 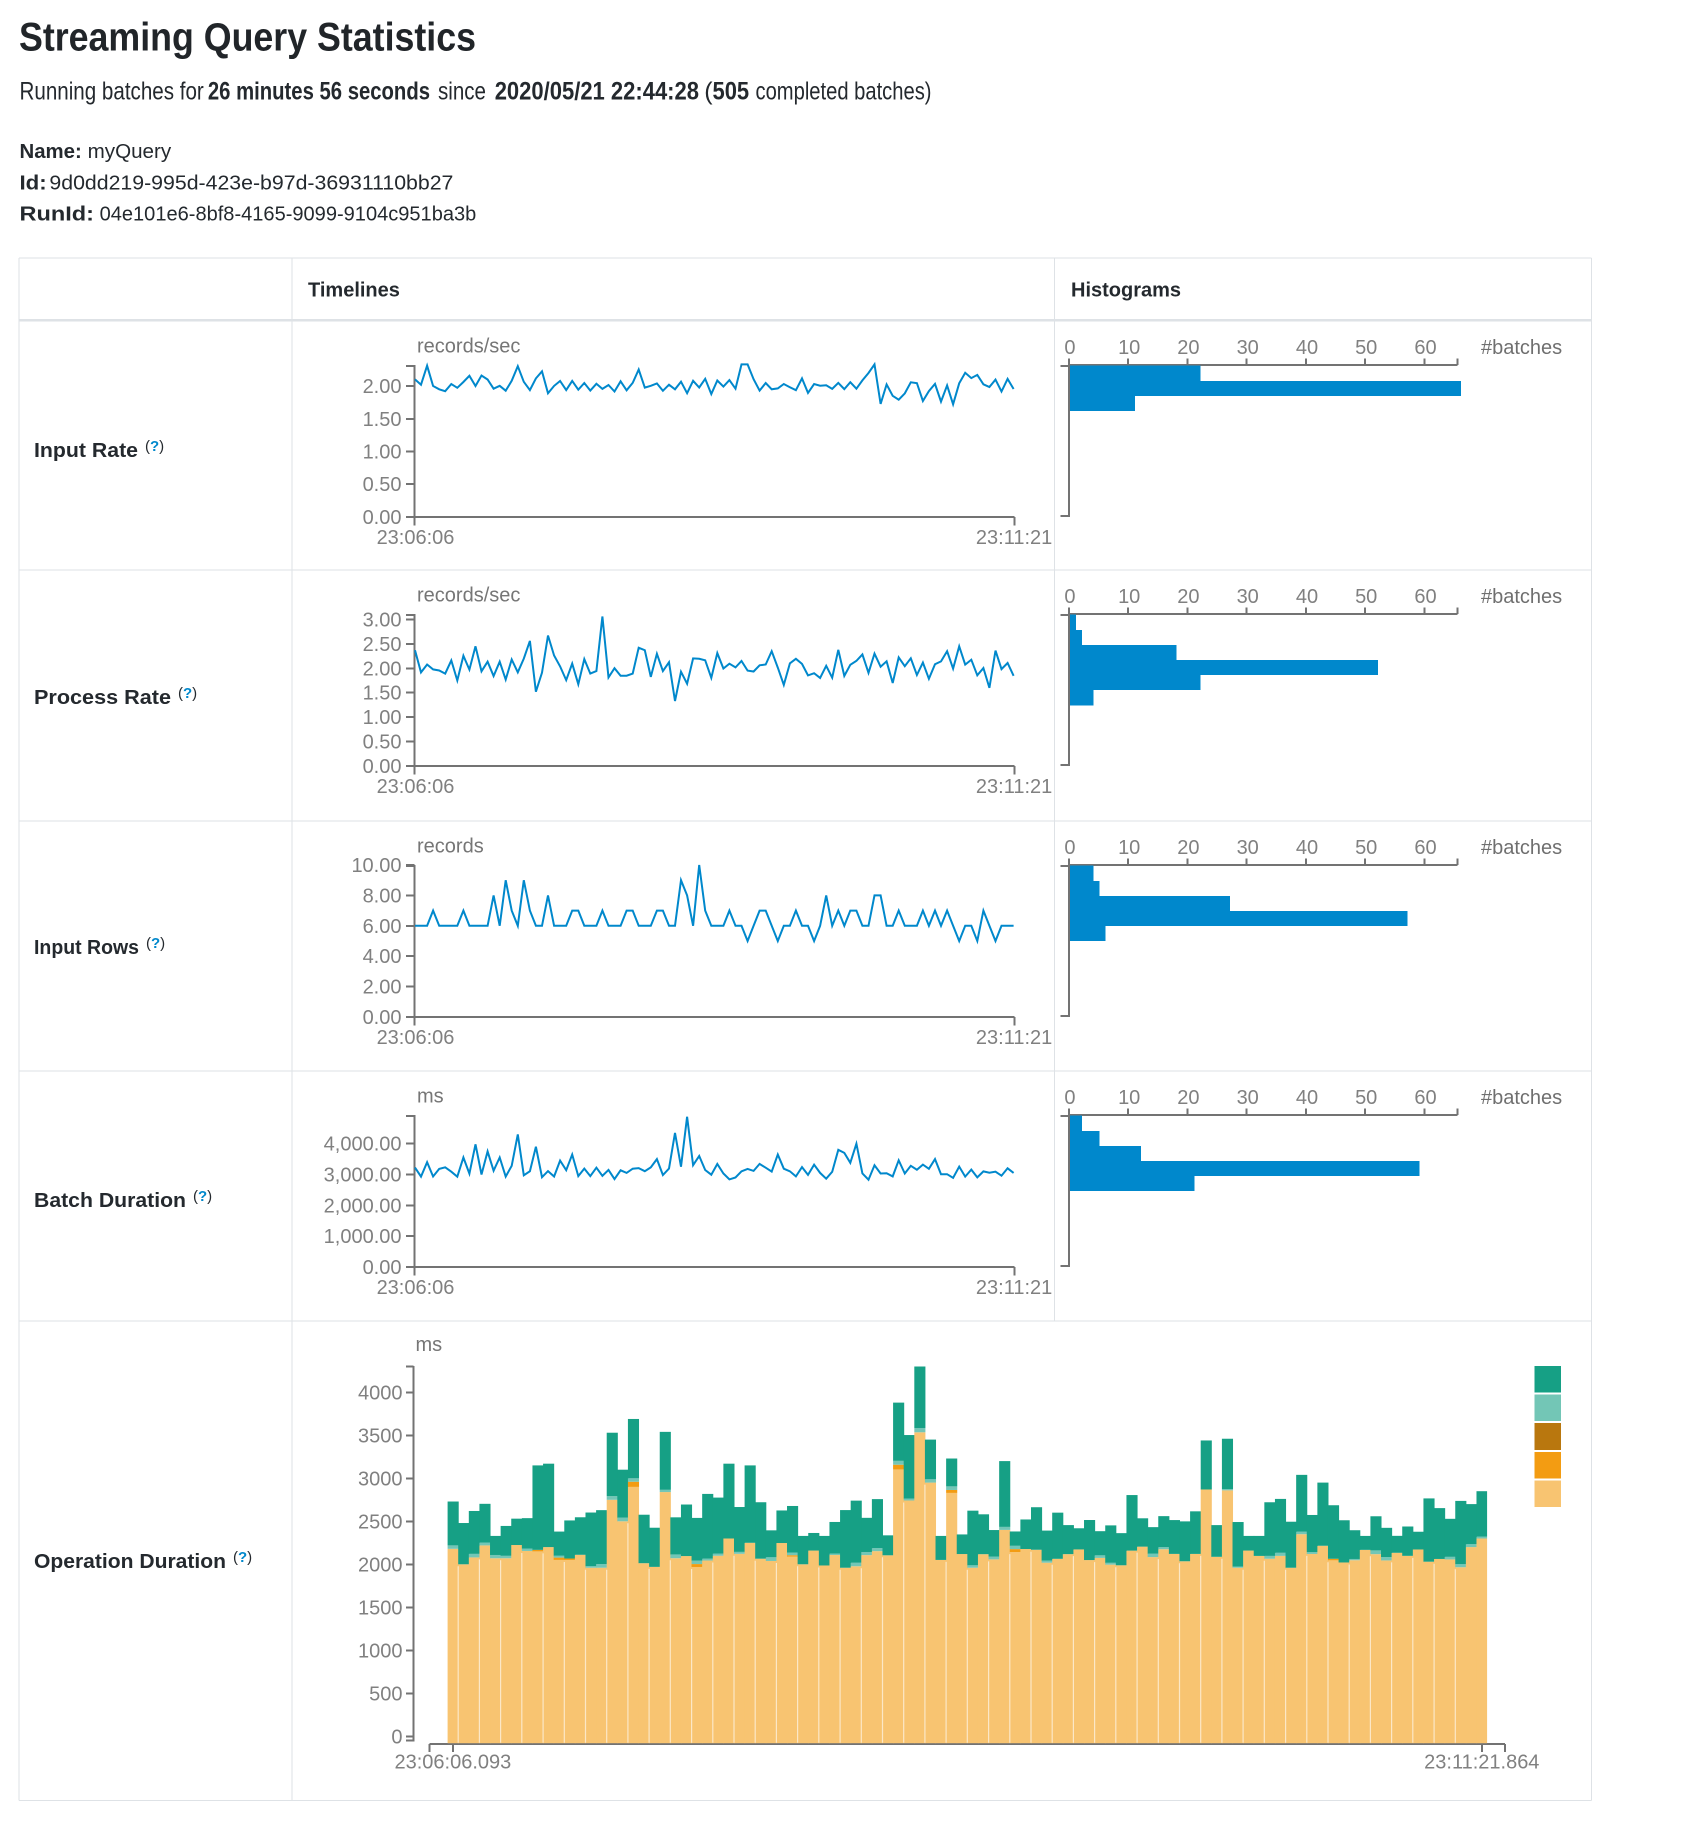 What do you see at coordinates (382, 620) in the screenshot?
I see `svg-text: 3.00` at bounding box center [382, 620].